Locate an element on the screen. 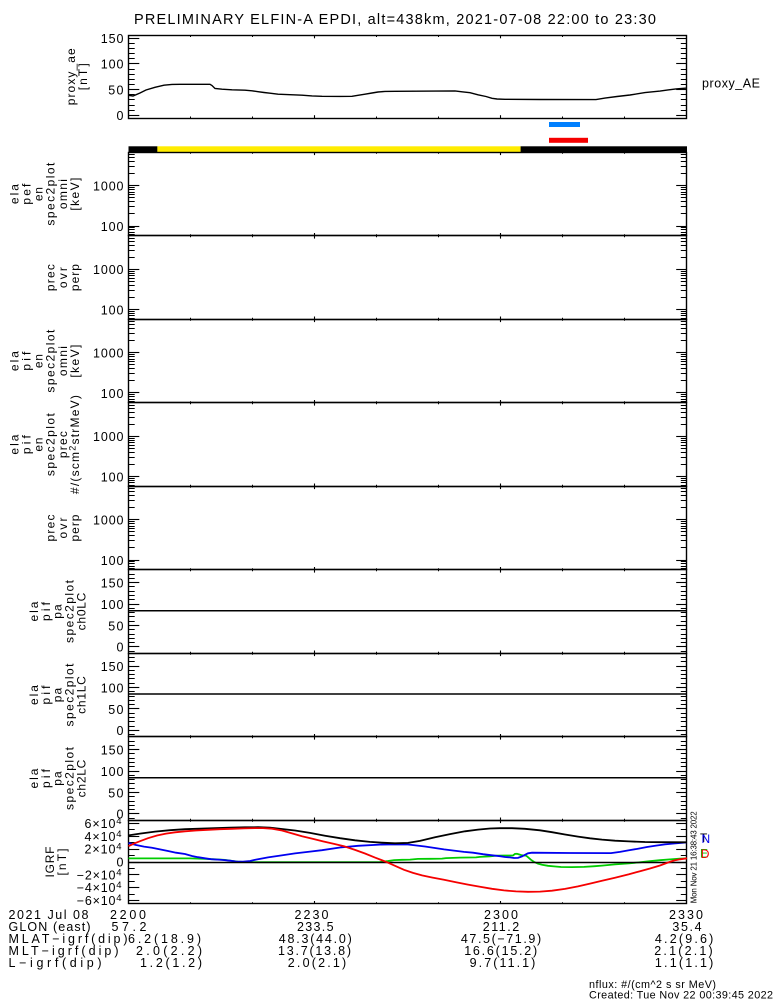  svg-text: 2×10 is located at coordinates (100, 850).